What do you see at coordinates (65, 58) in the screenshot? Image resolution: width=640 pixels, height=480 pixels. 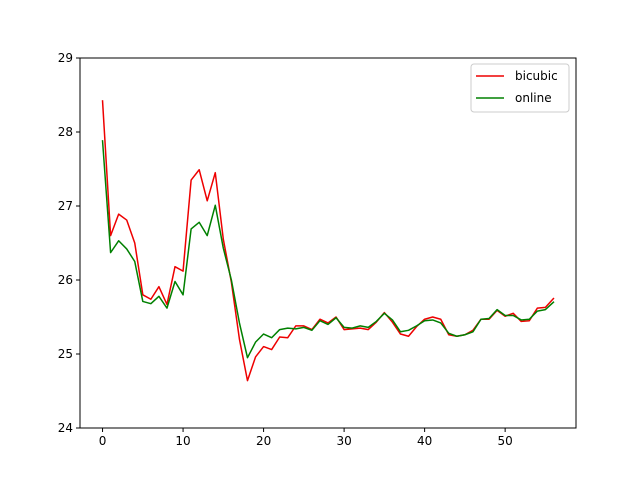 I see `y-tick-label: 29` at bounding box center [65, 58].